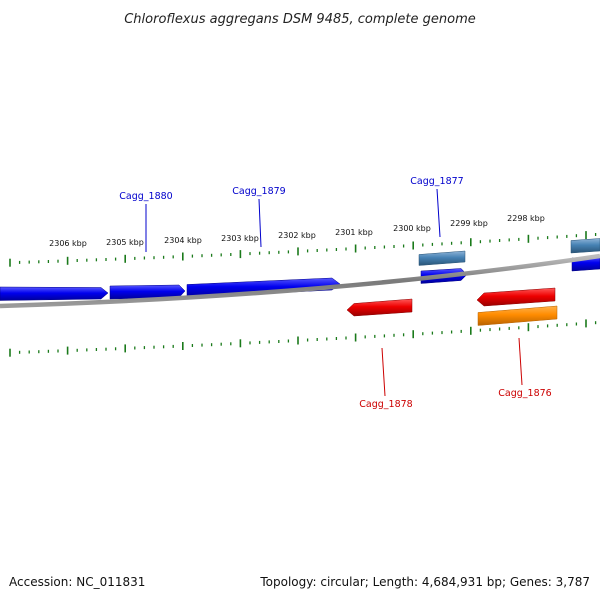  What do you see at coordinates (240, 238) in the screenshot?
I see `kbp-label: 2303 kbp` at bounding box center [240, 238].